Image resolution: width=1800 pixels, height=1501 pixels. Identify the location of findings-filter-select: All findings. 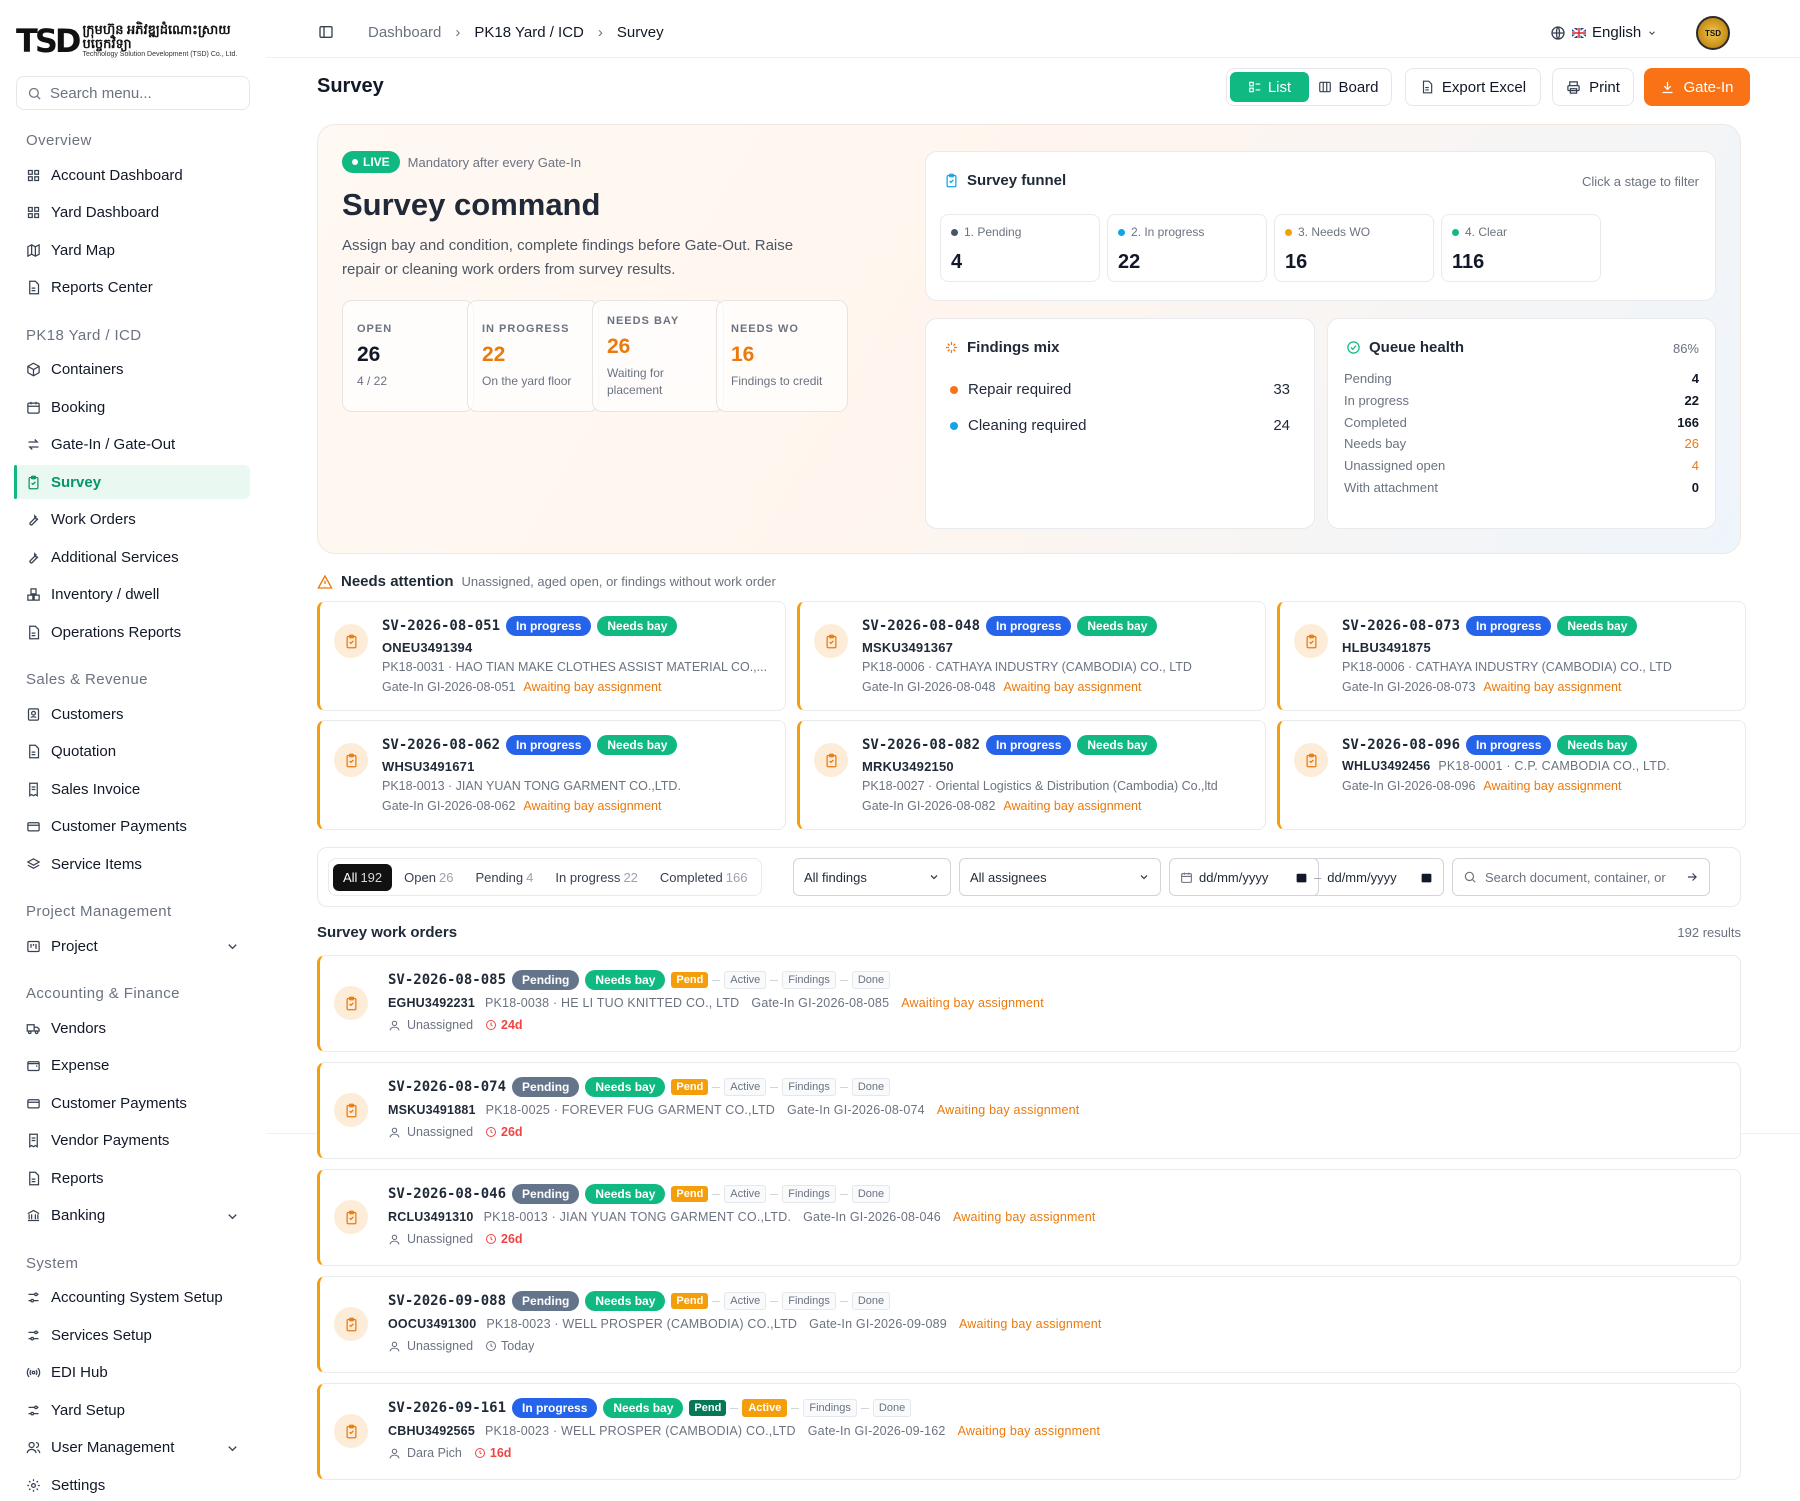
(872, 877).